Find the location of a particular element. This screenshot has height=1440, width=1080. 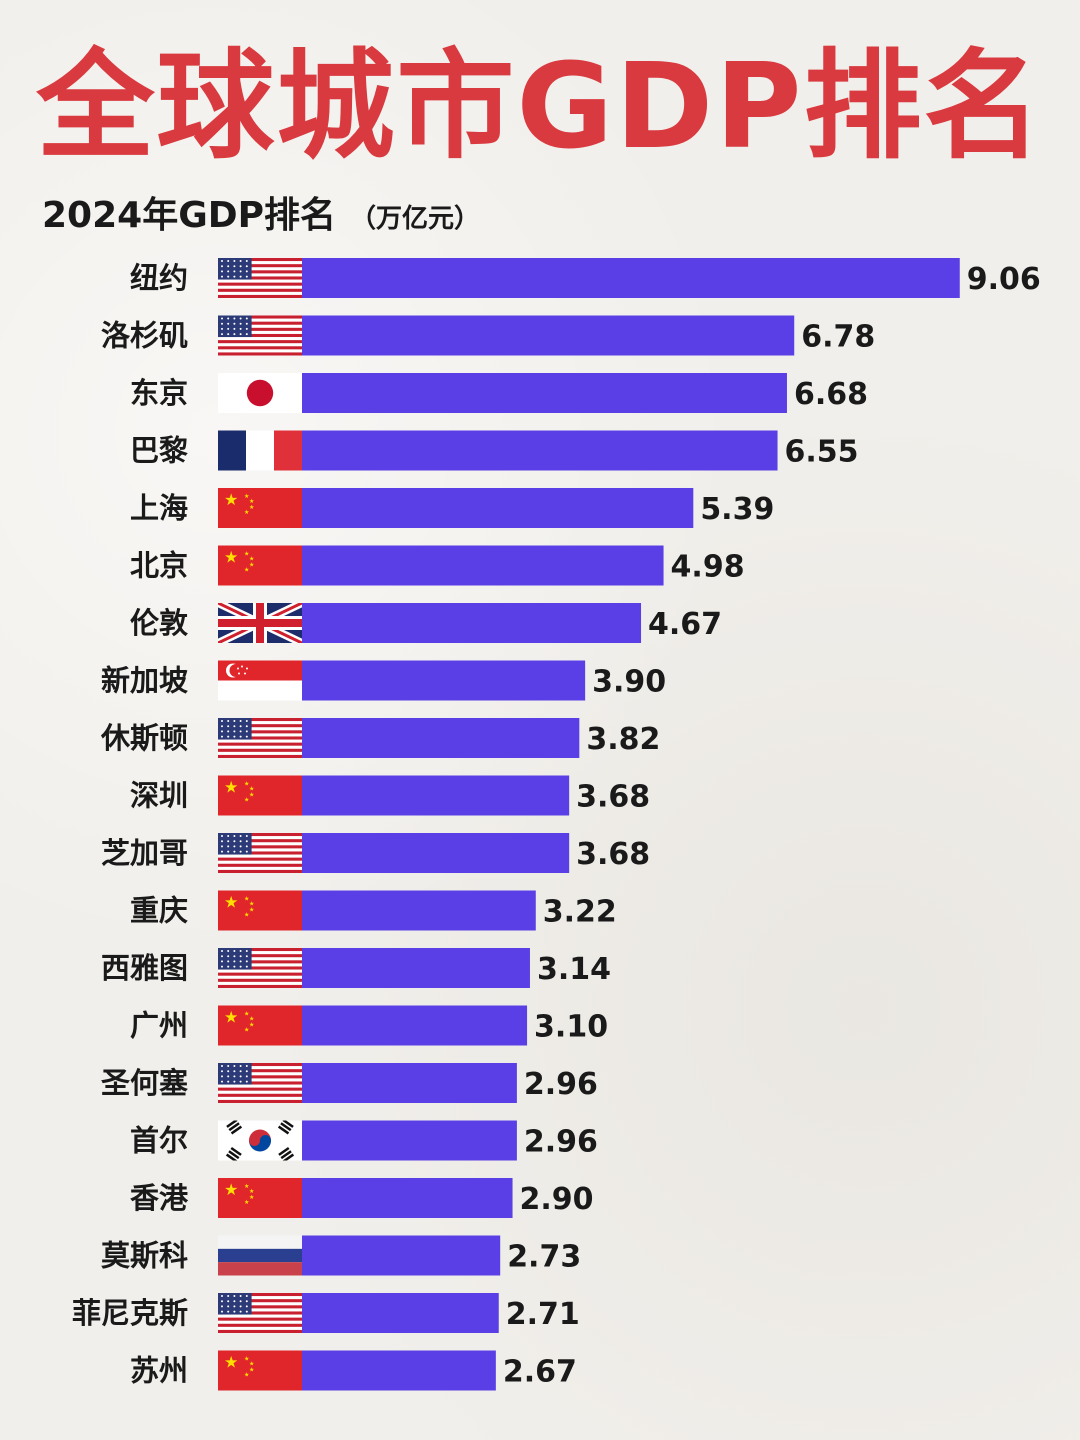

bar-row: 圣何塞 2.96 is located at coordinates (349, 1083).